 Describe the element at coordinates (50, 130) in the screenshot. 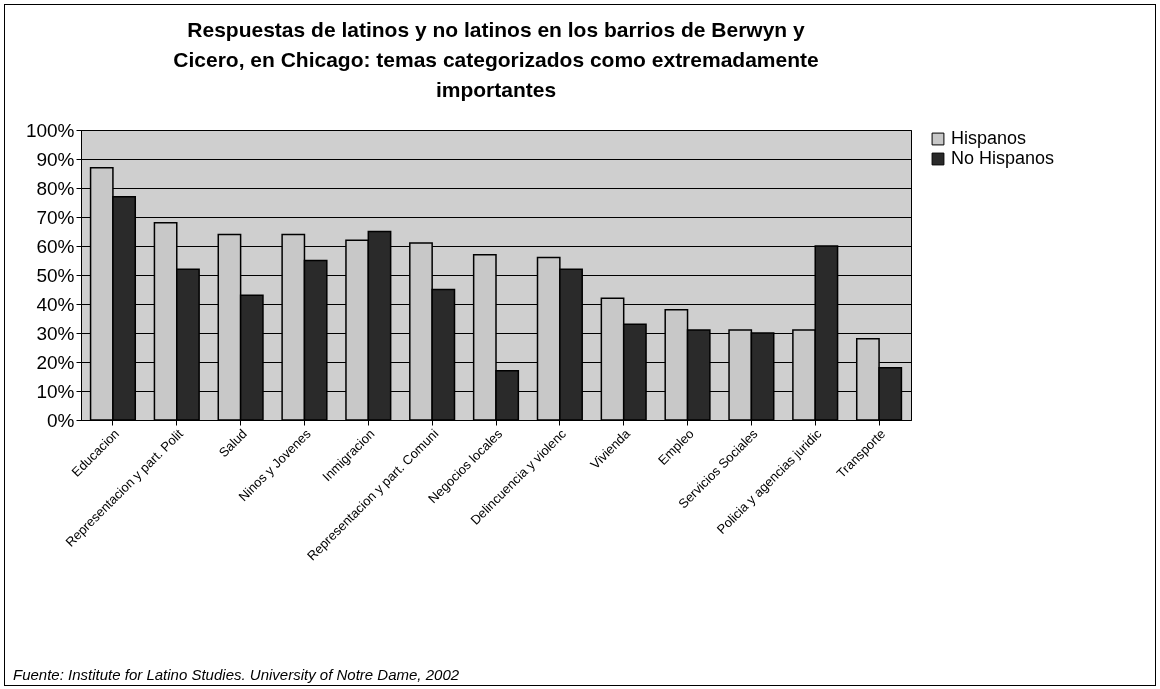

I see `y-tick-label: 100%` at that location.